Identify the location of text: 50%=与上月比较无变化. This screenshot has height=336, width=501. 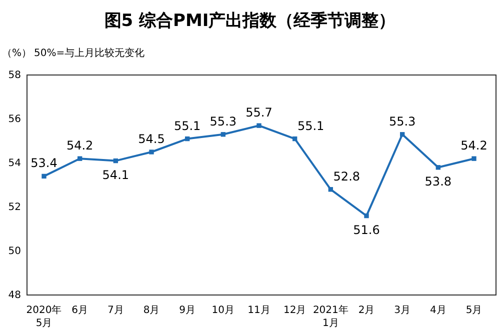
(89, 53).